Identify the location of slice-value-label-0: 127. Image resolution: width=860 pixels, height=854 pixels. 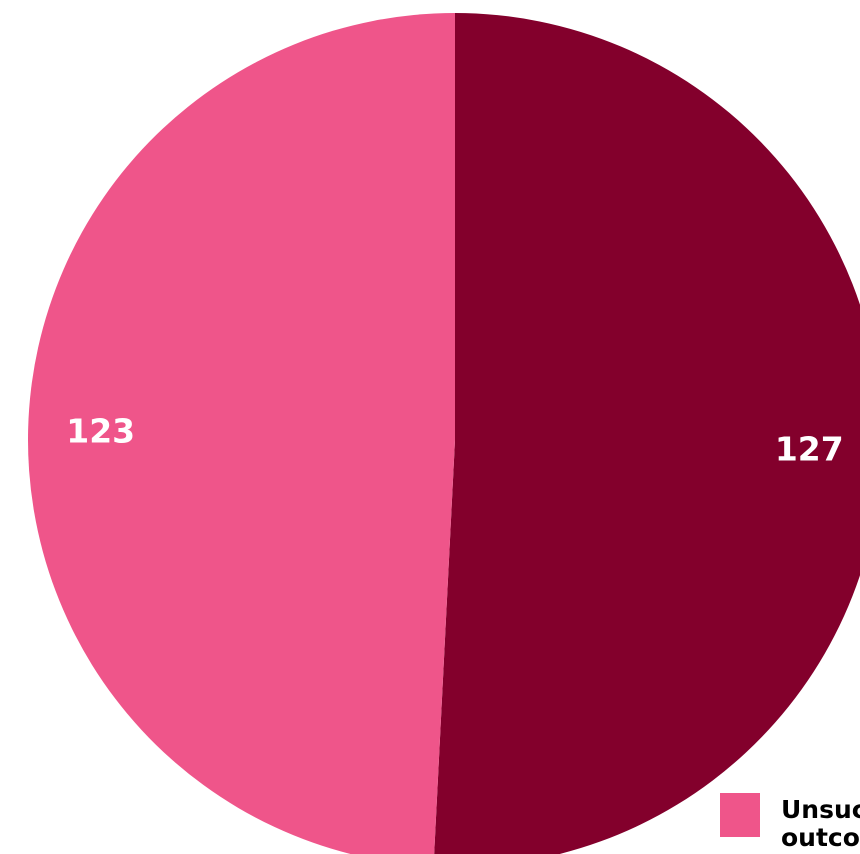
(809, 448).